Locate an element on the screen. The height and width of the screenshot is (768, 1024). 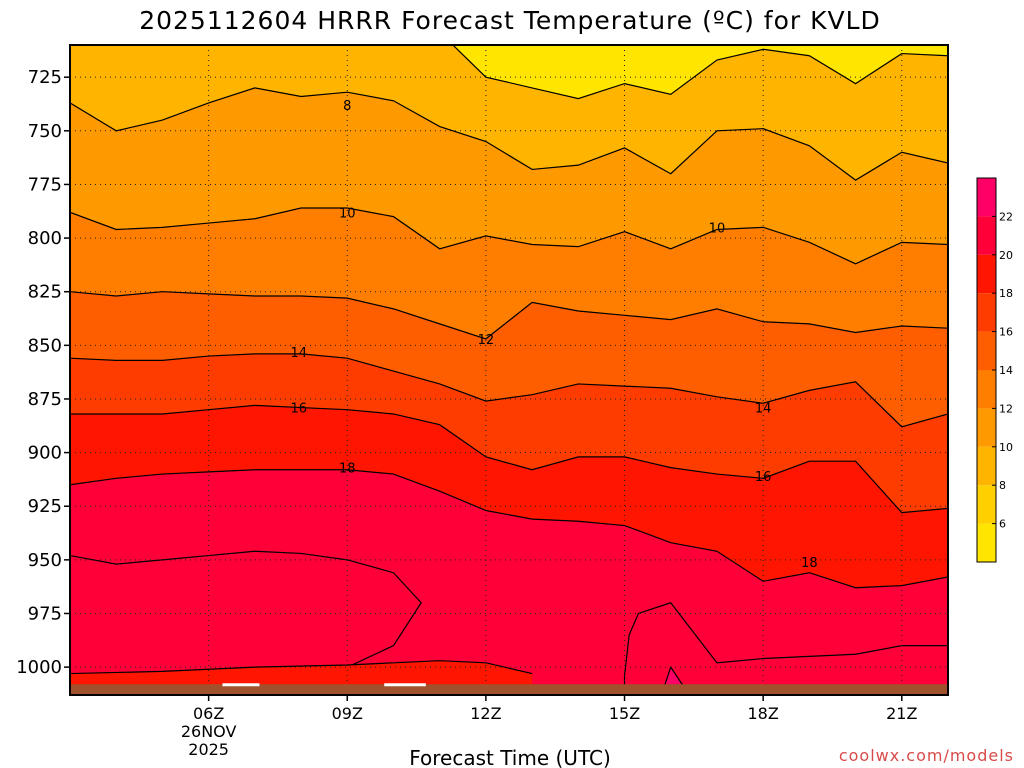
credit-text: coolwx.com/models is located at coordinates (926, 755).